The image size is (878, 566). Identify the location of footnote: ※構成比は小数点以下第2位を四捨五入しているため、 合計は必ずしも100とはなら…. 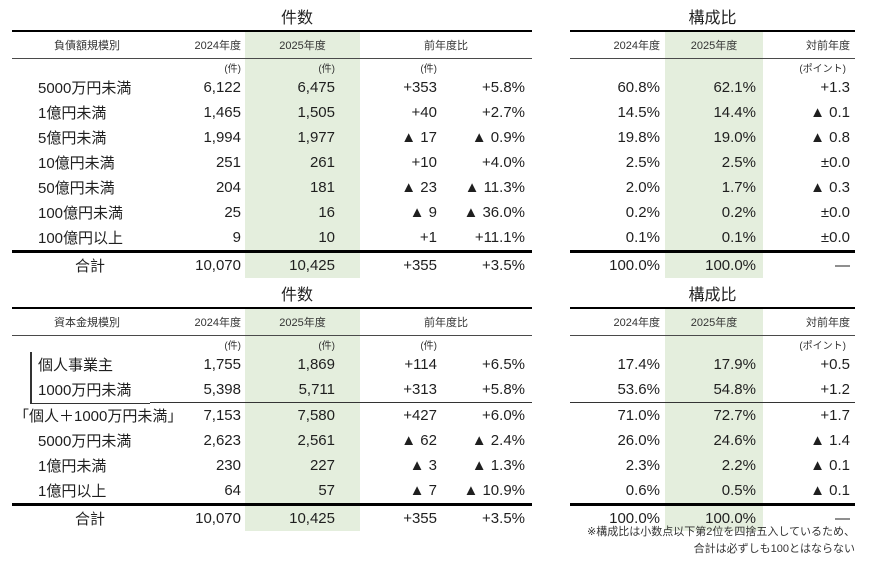
(712, 541).